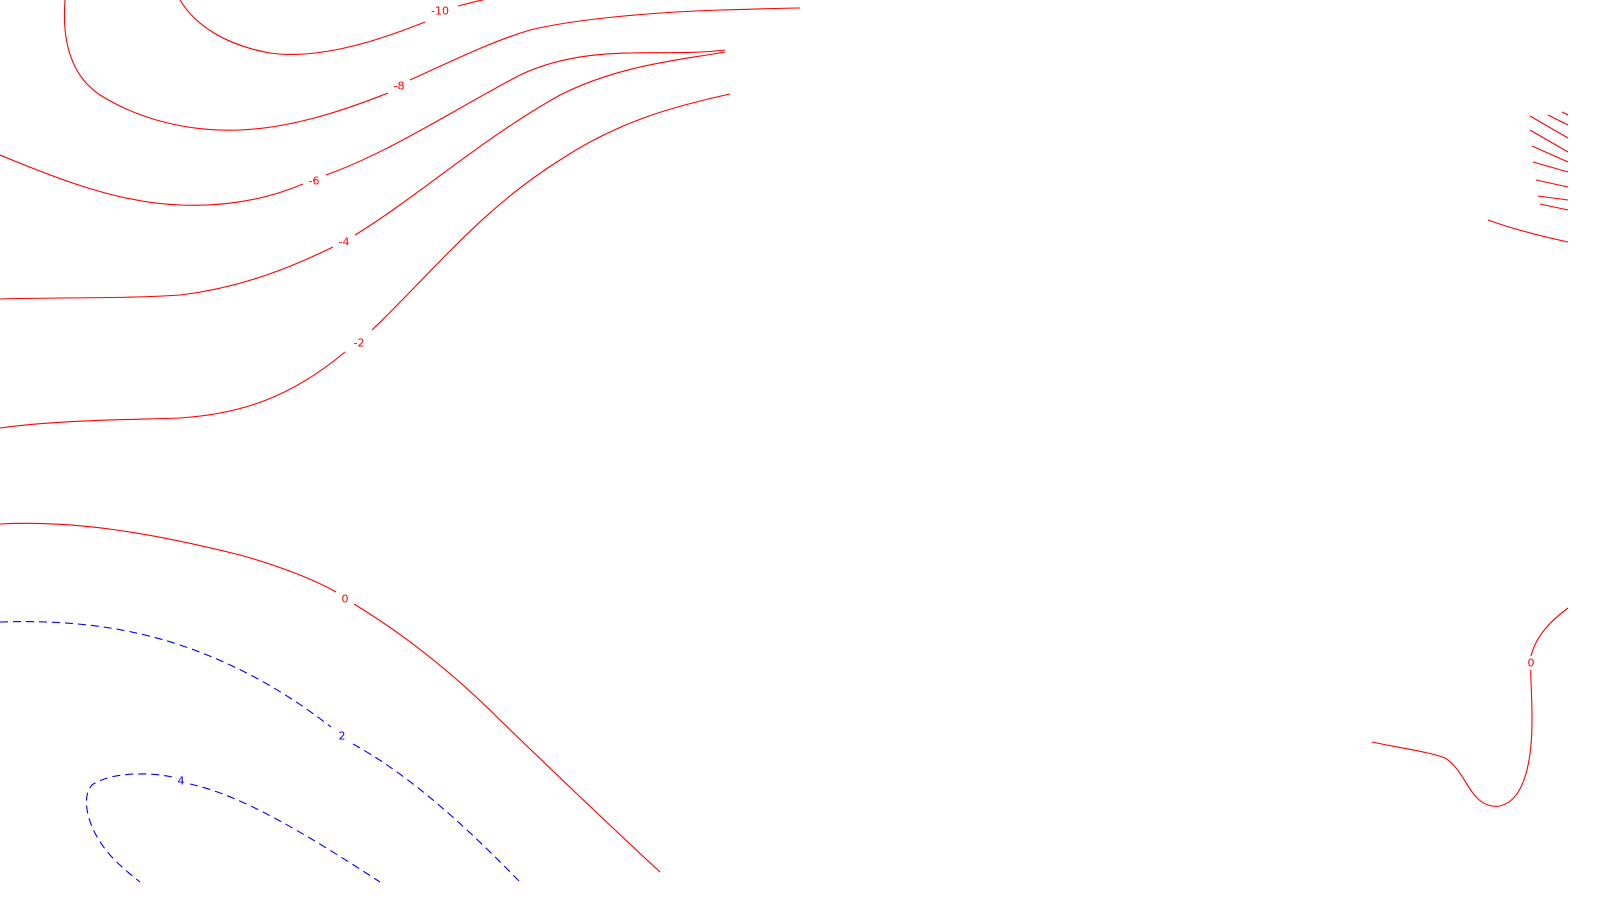  What do you see at coordinates (344, 242) in the screenshot?
I see `contour-label-minus-4: -4` at bounding box center [344, 242].